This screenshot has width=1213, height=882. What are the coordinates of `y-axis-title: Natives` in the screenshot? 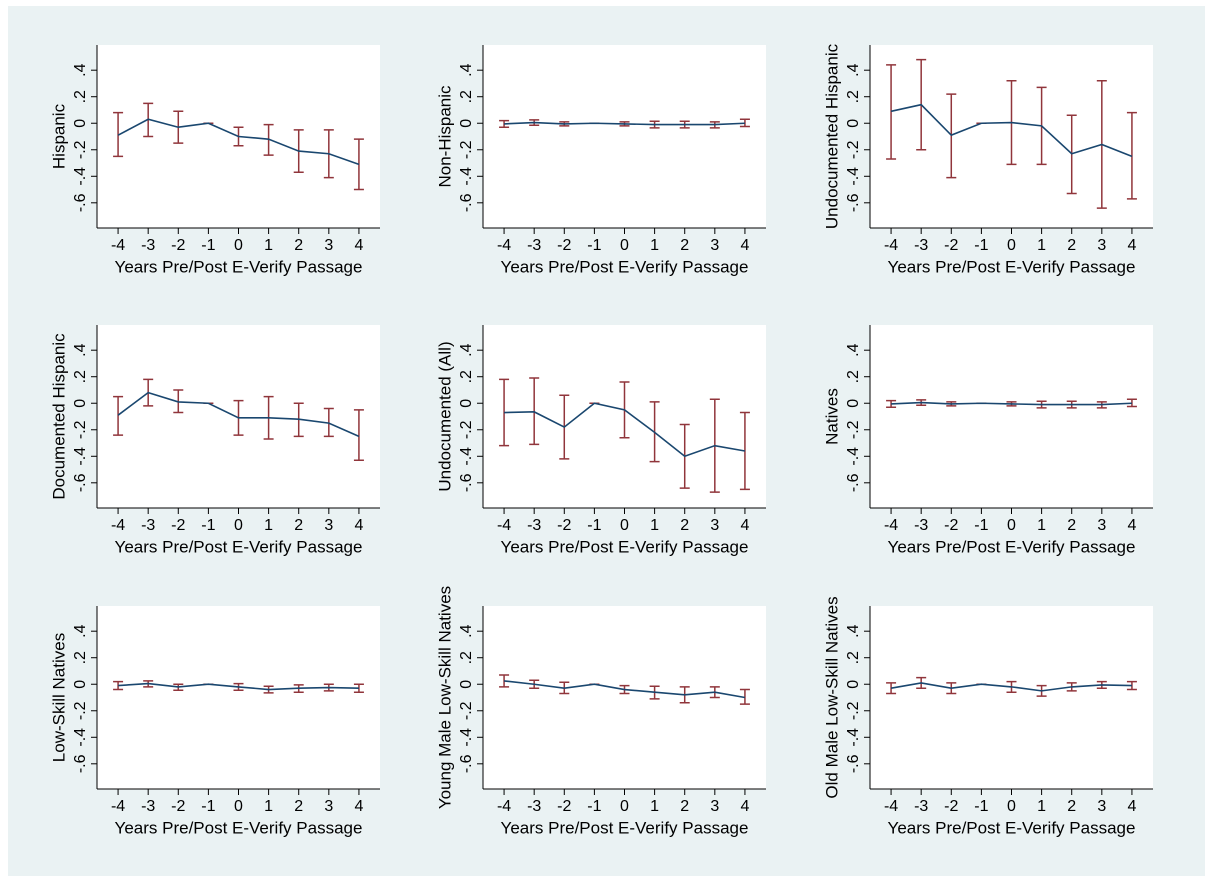 It's located at (831, 416).